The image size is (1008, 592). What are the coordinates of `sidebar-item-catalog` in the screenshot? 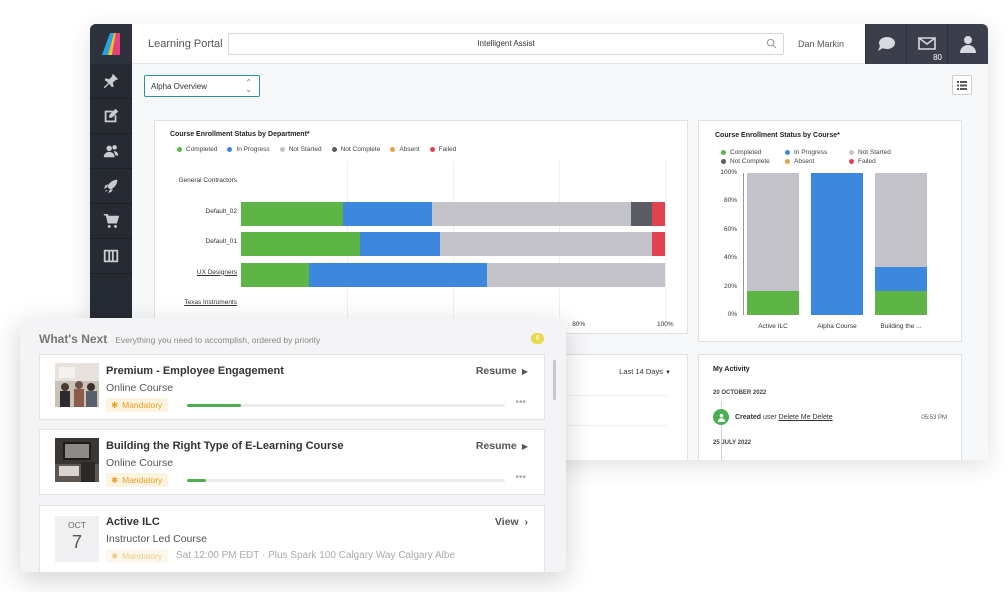 It's located at (111, 256).